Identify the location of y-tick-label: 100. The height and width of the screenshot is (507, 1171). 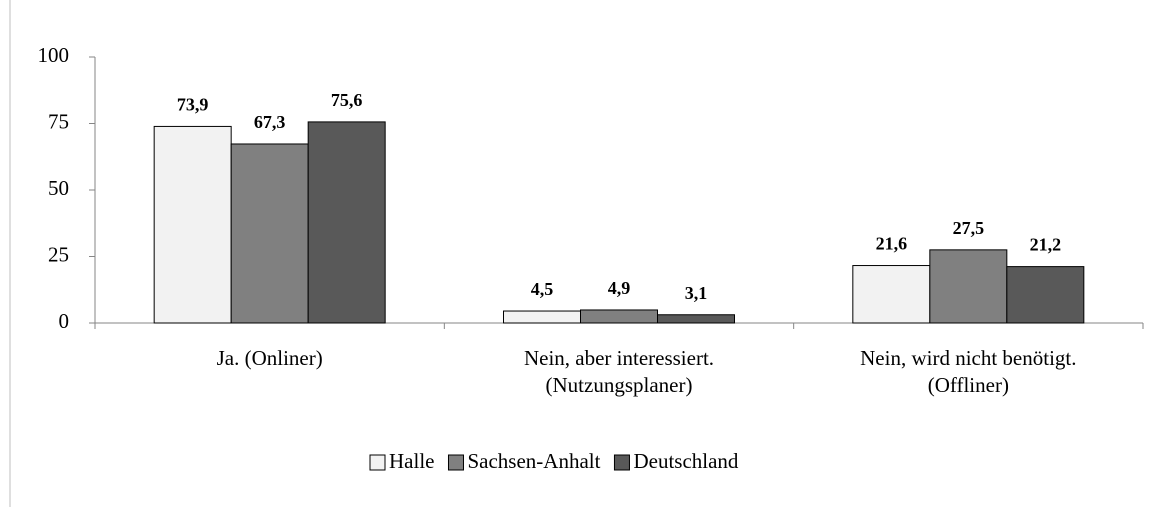
(54, 55).